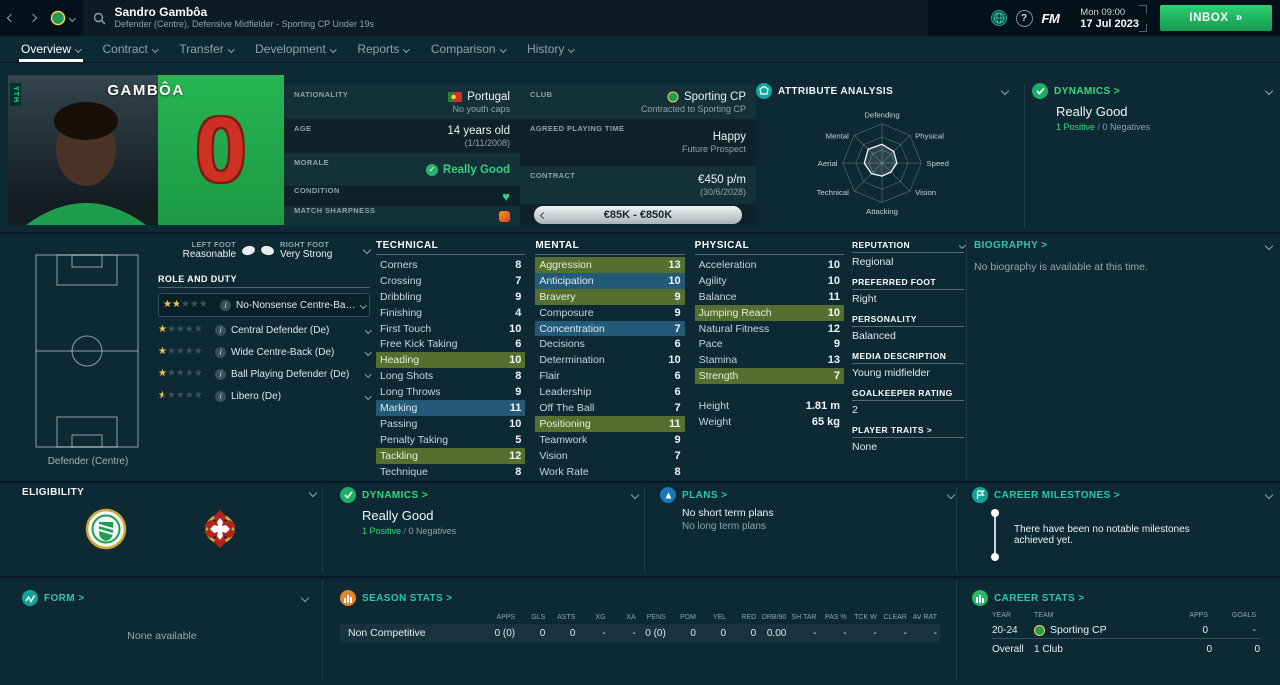 Image resolution: width=1280 pixels, height=685 pixels. Describe the element at coordinates (1061, 267) in the screenshot. I see `biography-text: No biography is available at this time.` at that location.